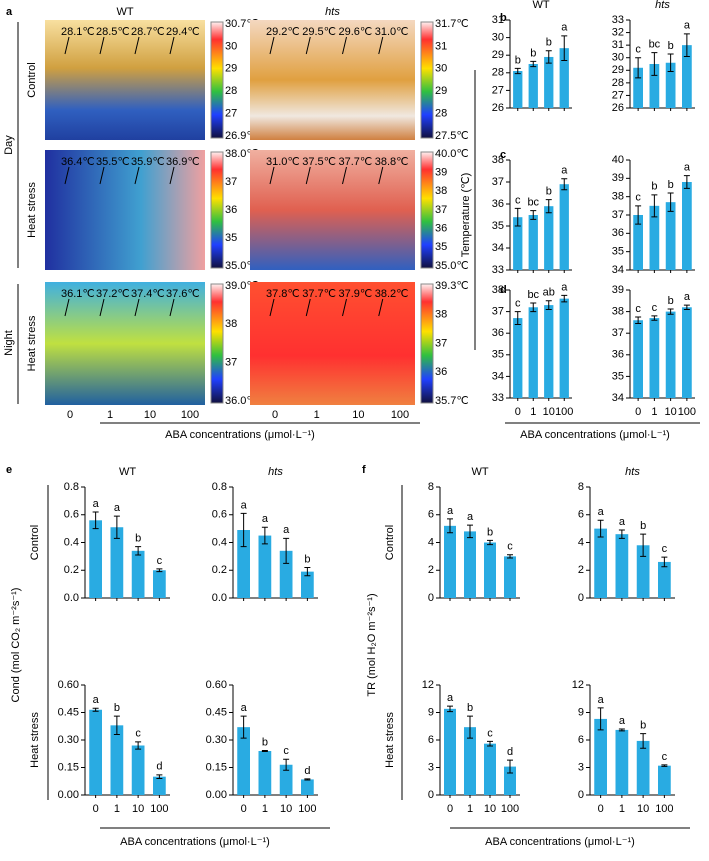 The image size is (709, 861). I want to click on chart-title: hts, so click(275, 472).